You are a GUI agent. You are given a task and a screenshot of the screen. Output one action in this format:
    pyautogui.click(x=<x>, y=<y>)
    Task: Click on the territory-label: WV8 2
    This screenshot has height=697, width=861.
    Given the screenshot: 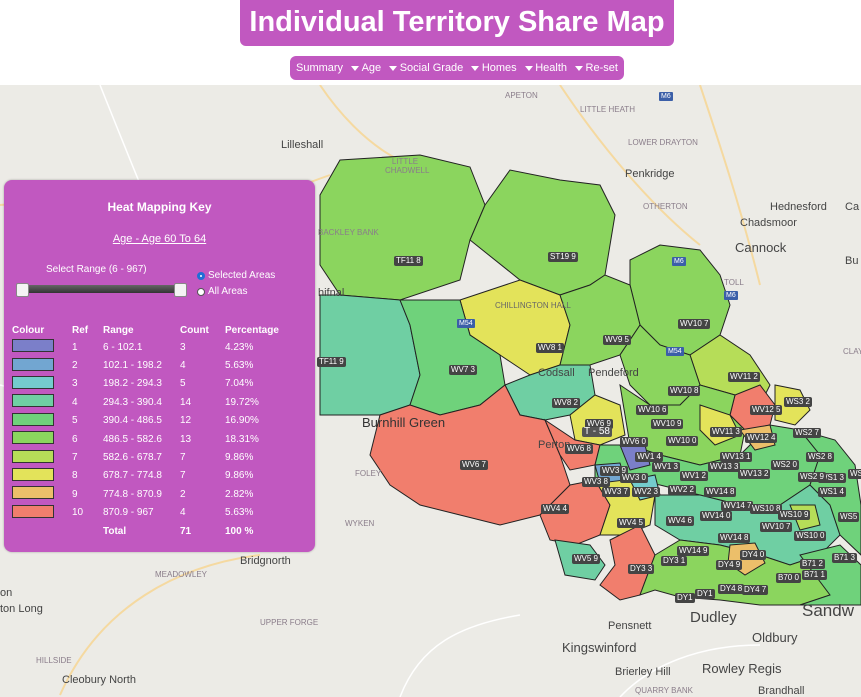 What is the action you would take?
    pyautogui.click(x=566, y=403)
    